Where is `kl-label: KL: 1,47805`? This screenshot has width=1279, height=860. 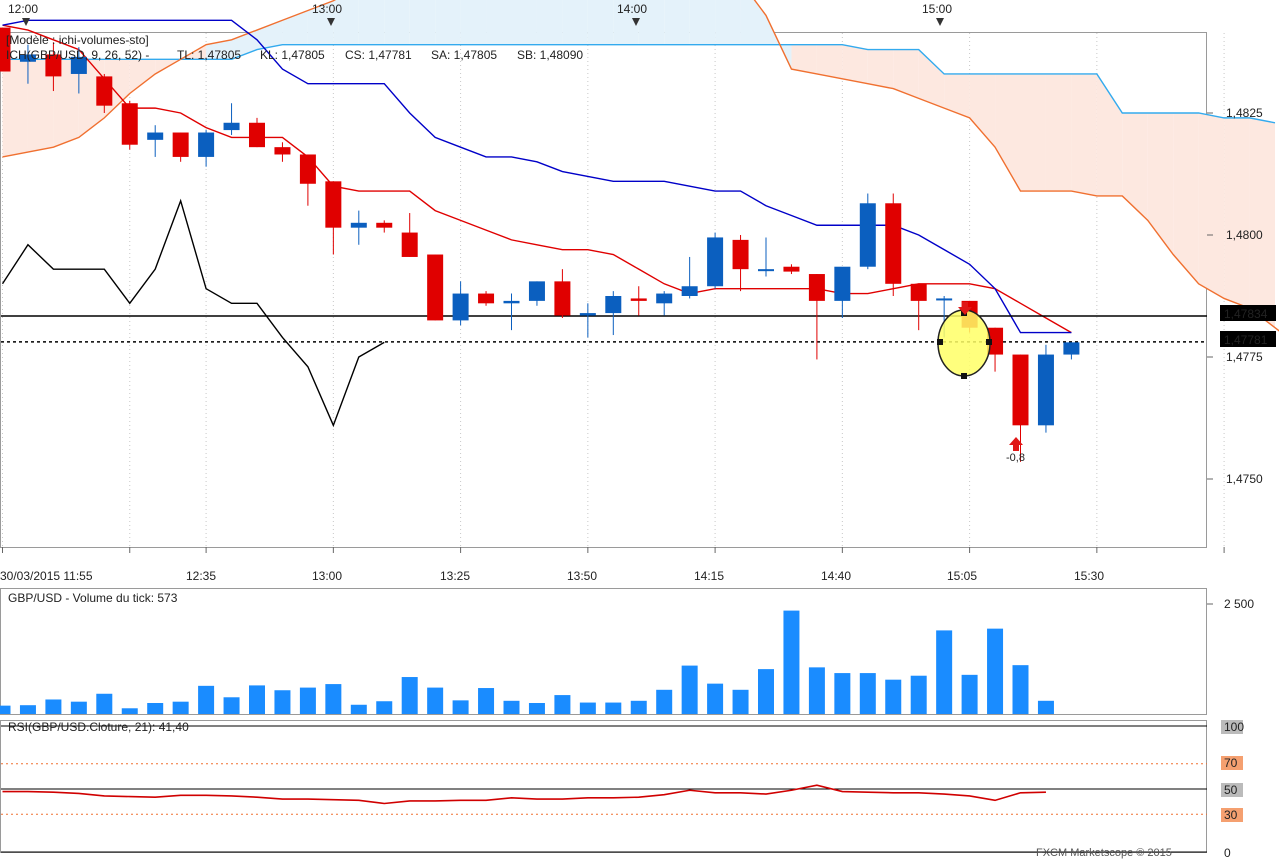 kl-label: KL: 1,47805 is located at coordinates (292, 55).